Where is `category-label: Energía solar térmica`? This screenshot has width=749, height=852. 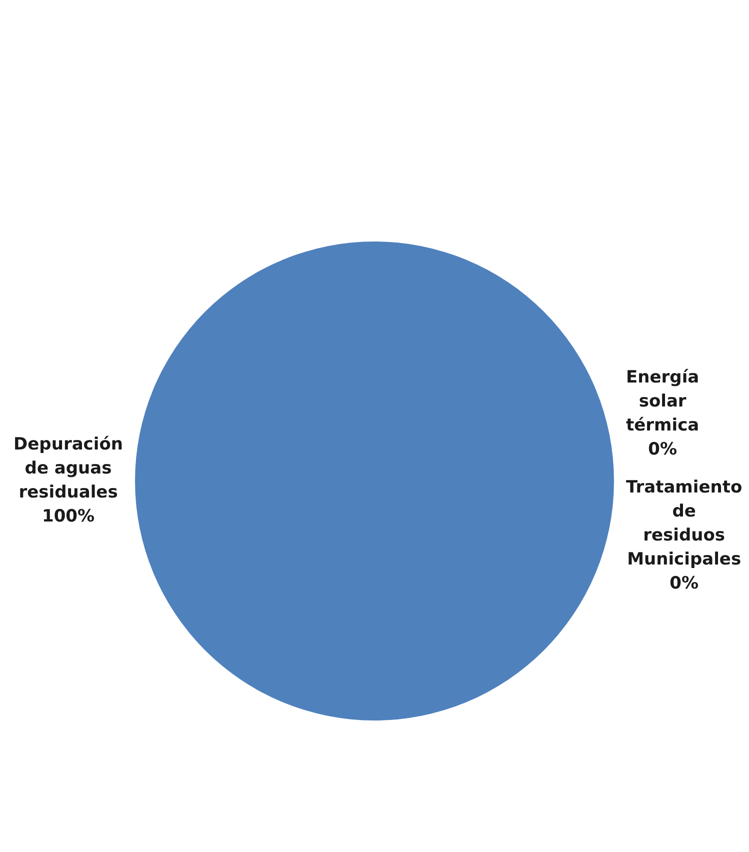 category-label: Energía solar térmica is located at coordinates (663, 401).